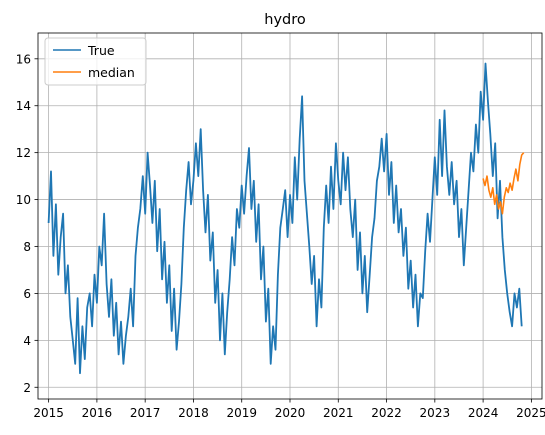 This screenshot has height=435, width=545. I want to click on legend: True median, so click(95, 61).